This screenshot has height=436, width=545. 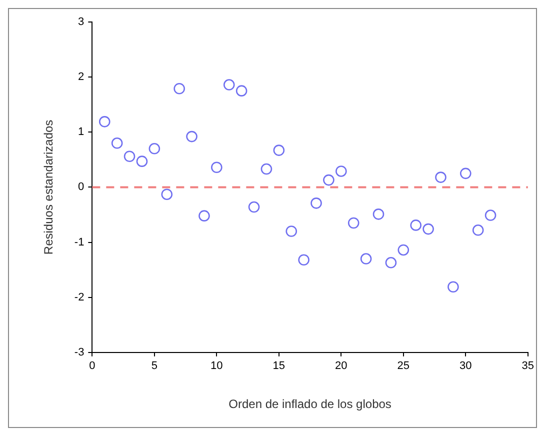 What do you see at coordinates (310, 404) in the screenshot?
I see `x-axis-title: Orden de inflado de los globos` at bounding box center [310, 404].